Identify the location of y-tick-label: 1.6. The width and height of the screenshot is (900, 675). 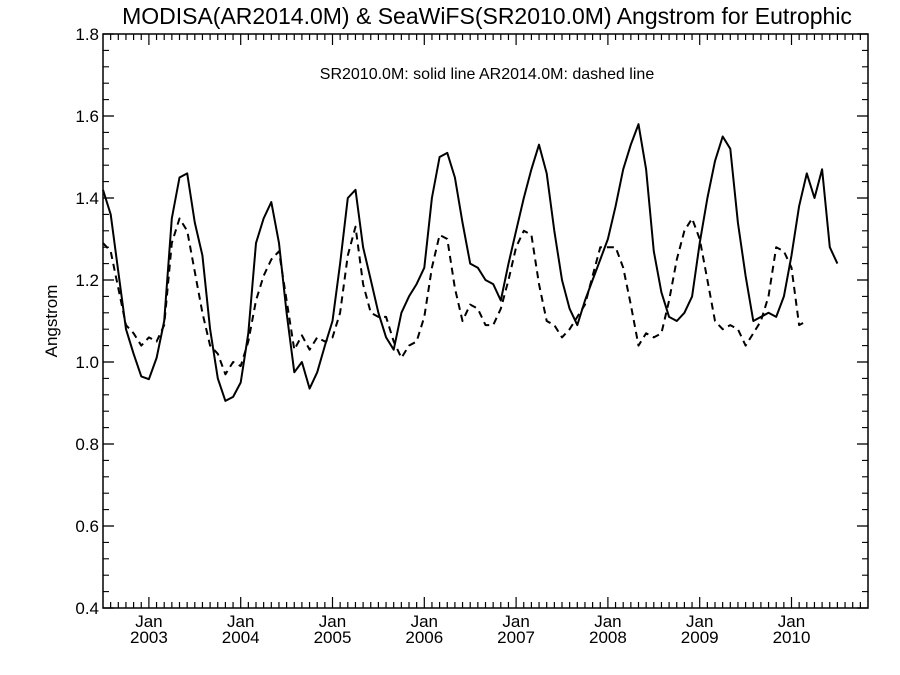
(87, 116).